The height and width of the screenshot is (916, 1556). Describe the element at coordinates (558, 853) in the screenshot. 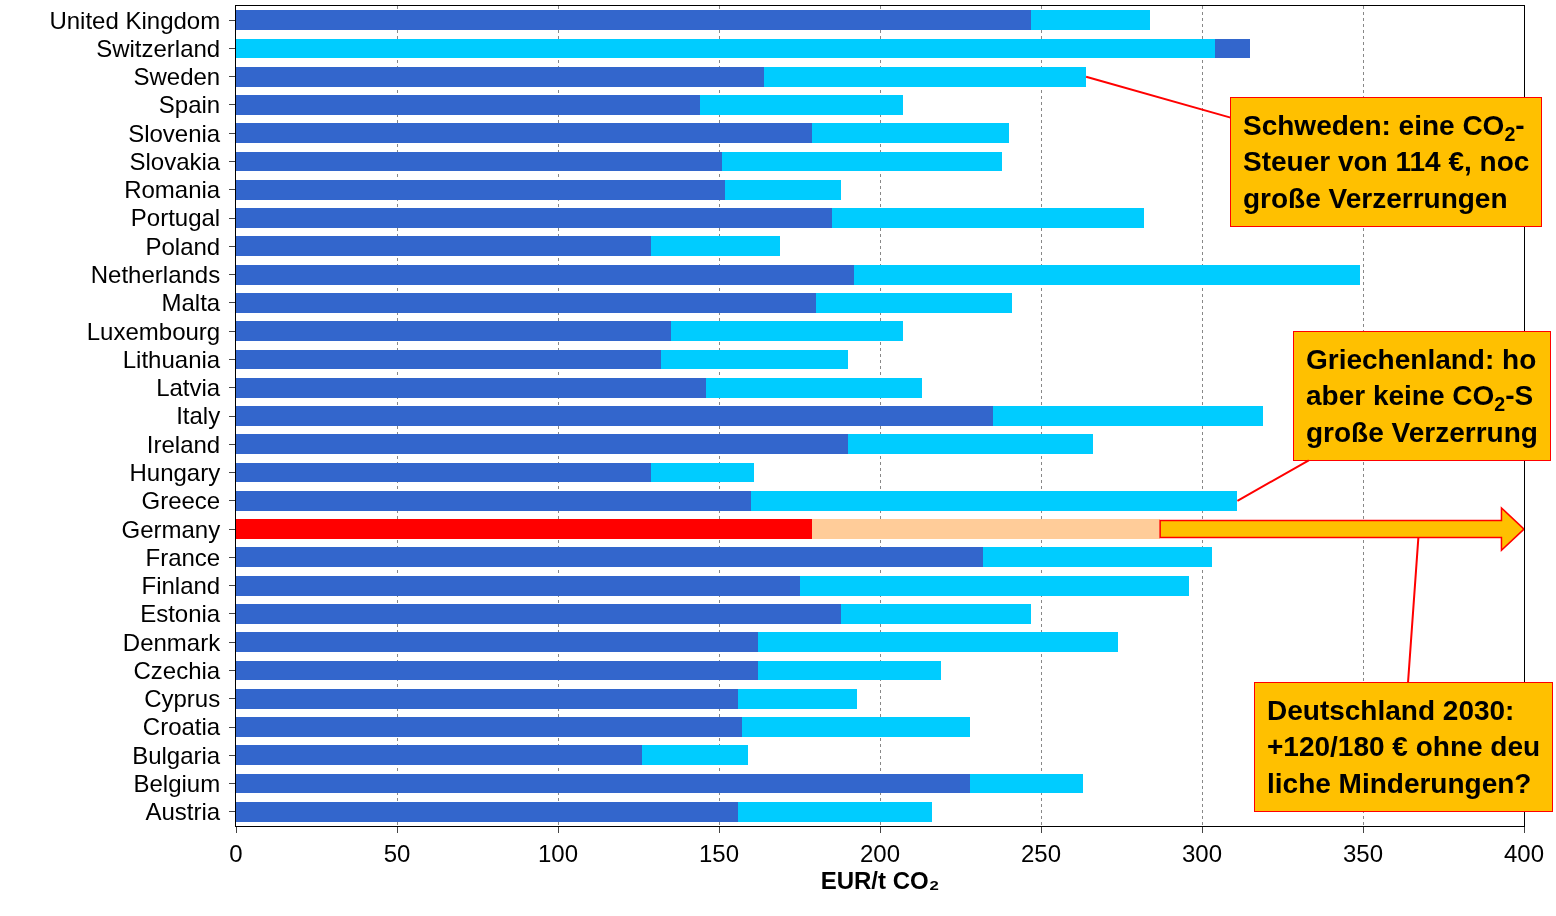

I see `x-tick-label: 100` at that location.